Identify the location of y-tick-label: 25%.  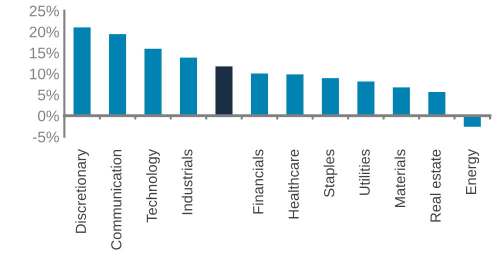
(44, 11).